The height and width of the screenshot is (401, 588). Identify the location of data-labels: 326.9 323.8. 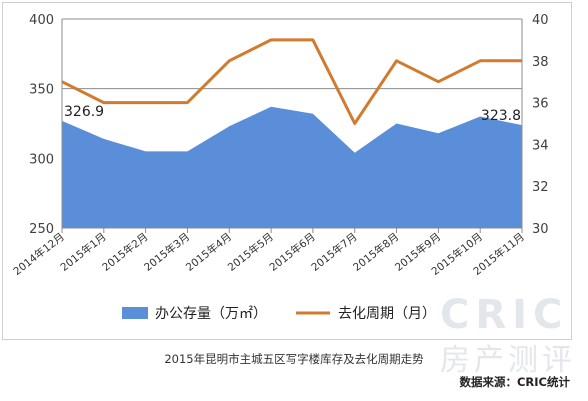
(292, 114).